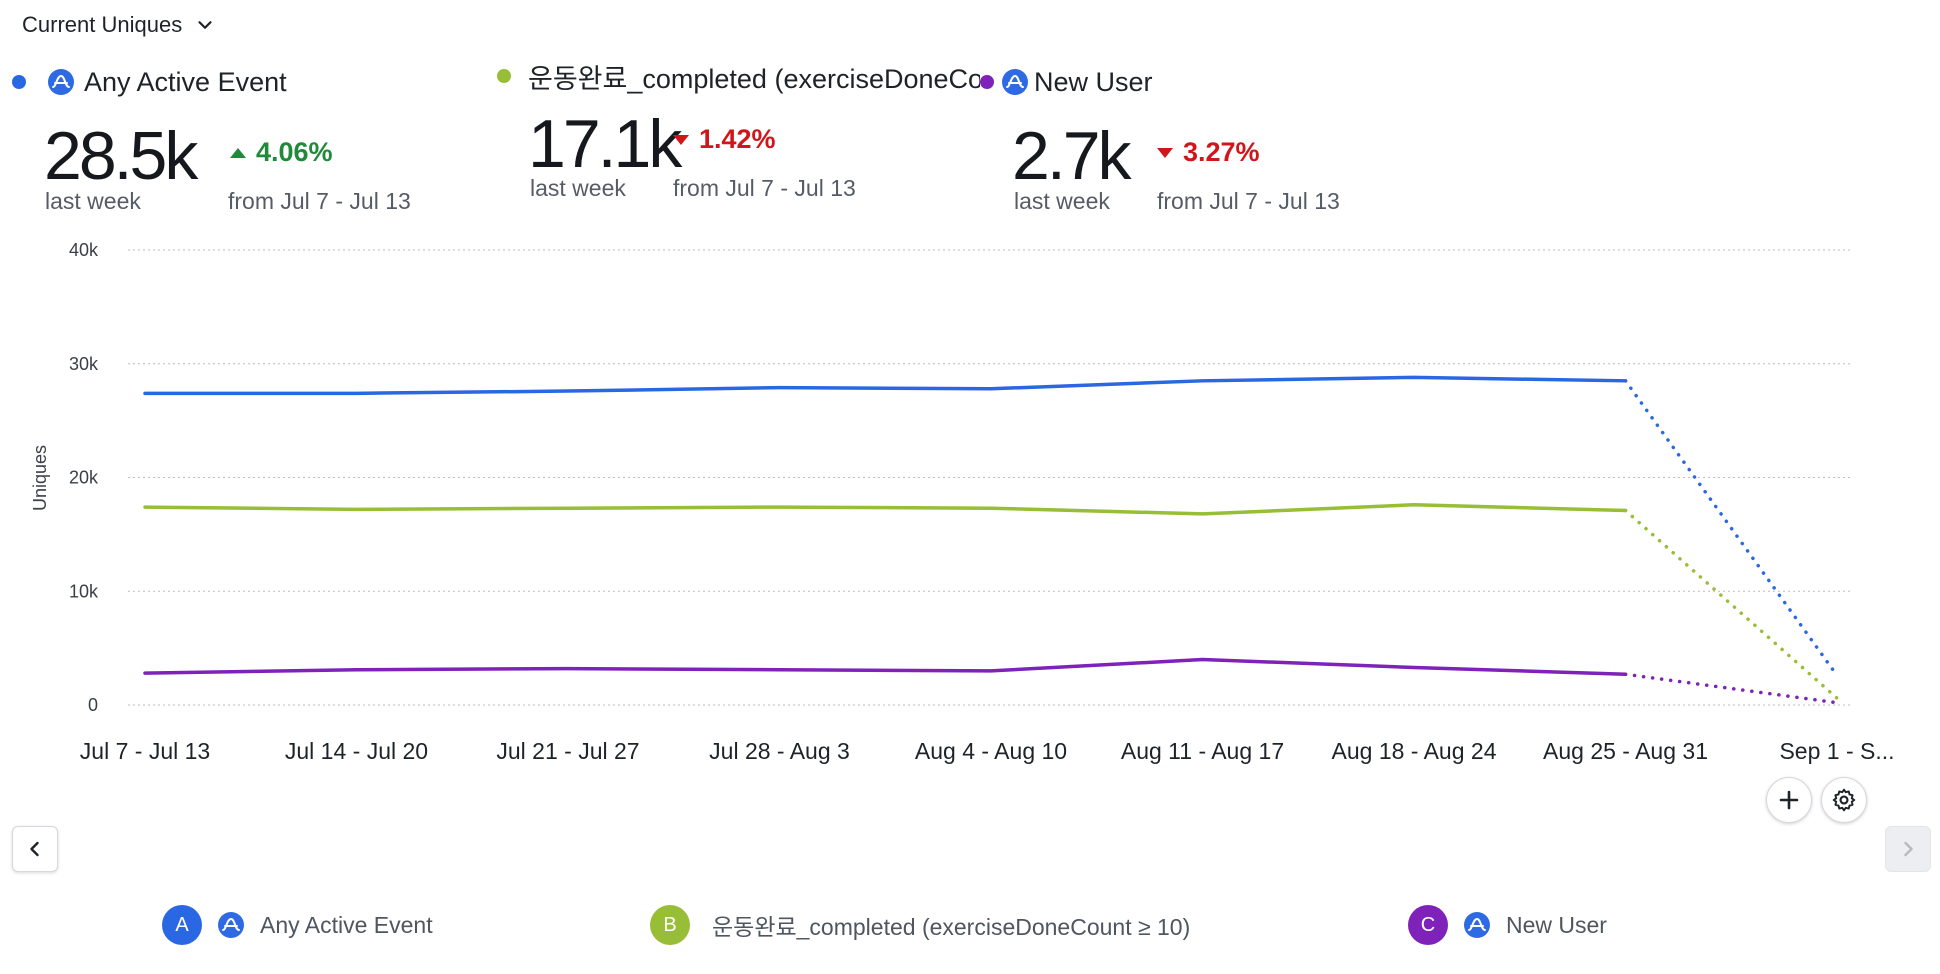 The width and height of the screenshot is (1940, 974). Describe the element at coordinates (605, 144) in the screenshot. I see `kpi-b-value: 17.1k` at that location.